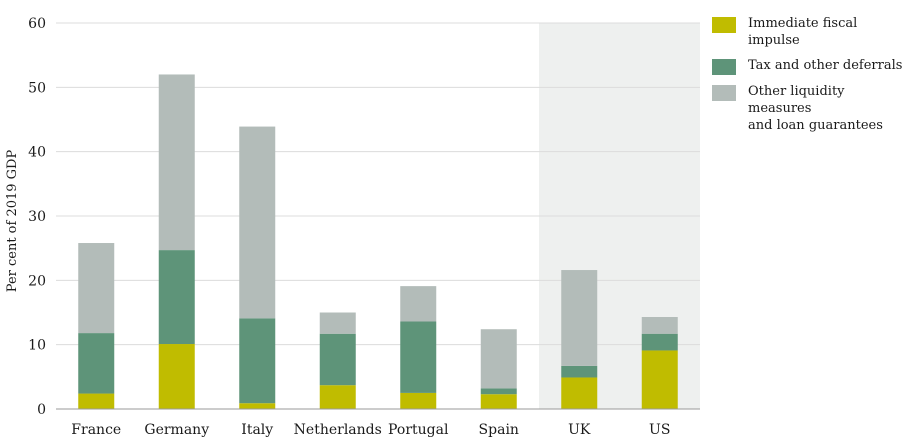 The width and height of the screenshot is (915, 443). What do you see at coordinates (418, 430) in the screenshot?
I see `x-tick-label: Portugal` at bounding box center [418, 430].